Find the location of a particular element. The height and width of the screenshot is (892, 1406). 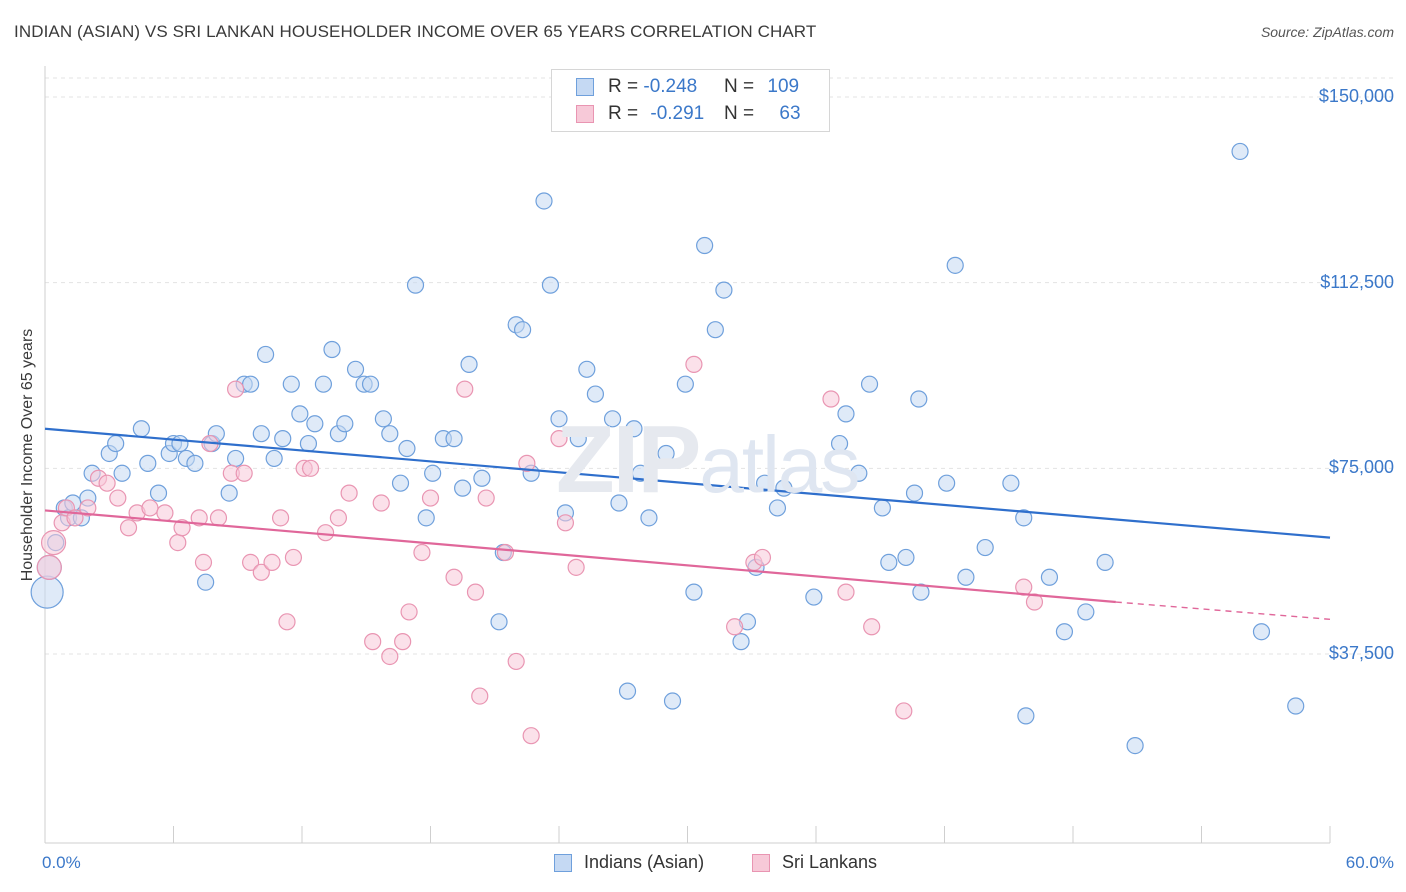

correlation-legend: R = -0.248 N = 109 R = -0.291 N = 63 is located at coordinates (690, 100).